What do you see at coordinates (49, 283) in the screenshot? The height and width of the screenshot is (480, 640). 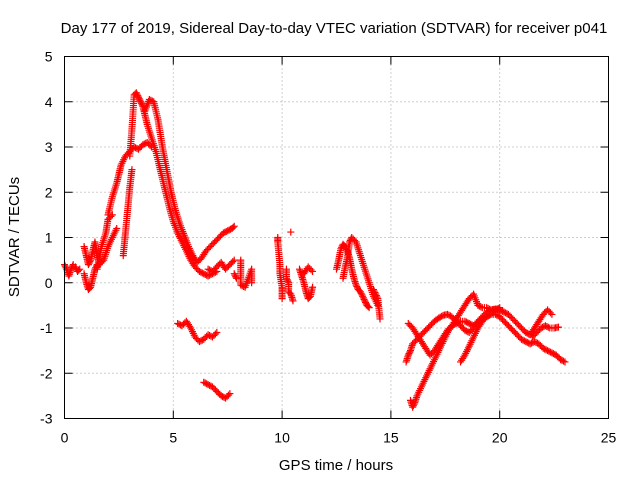 I see `y-tick-label: 0` at bounding box center [49, 283].